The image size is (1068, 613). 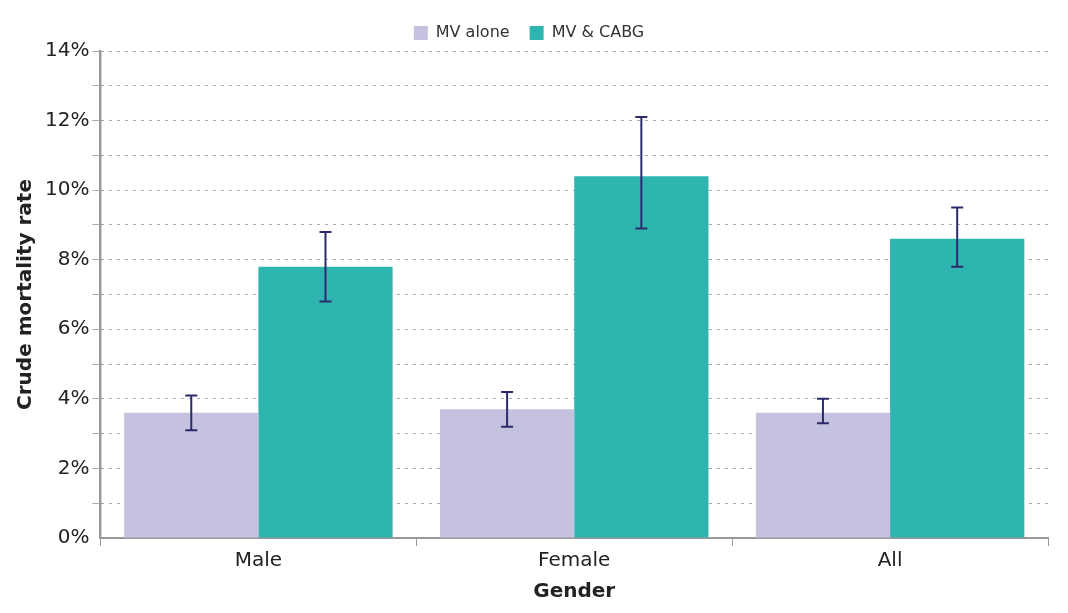 I want to click on y-tick-label: 2%, so click(x=73, y=466).